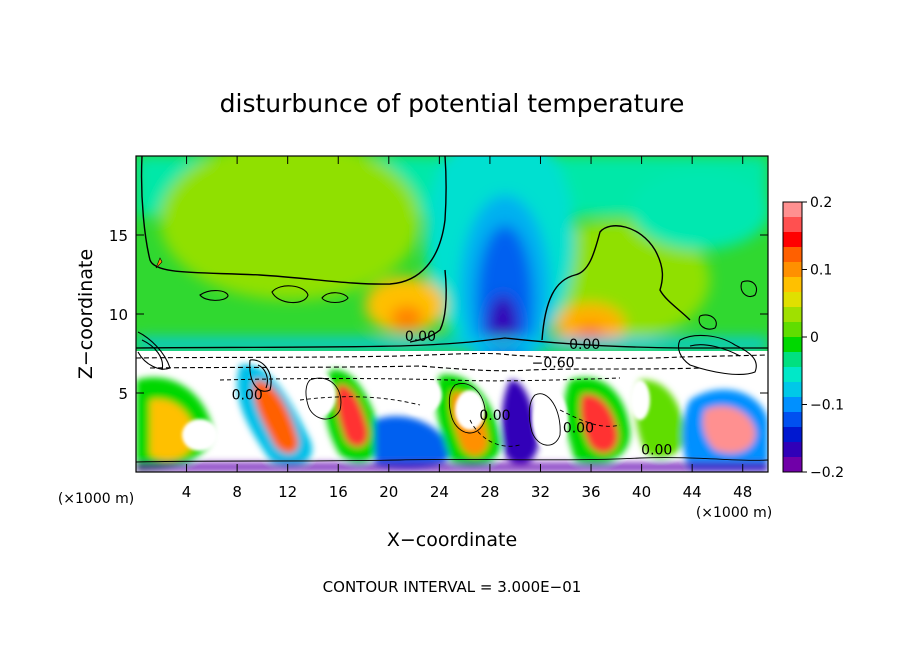 This screenshot has width=904, height=654. What do you see at coordinates (827, 473) in the screenshot?
I see `colorbar-tick-label: −0.2` at bounding box center [827, 473].